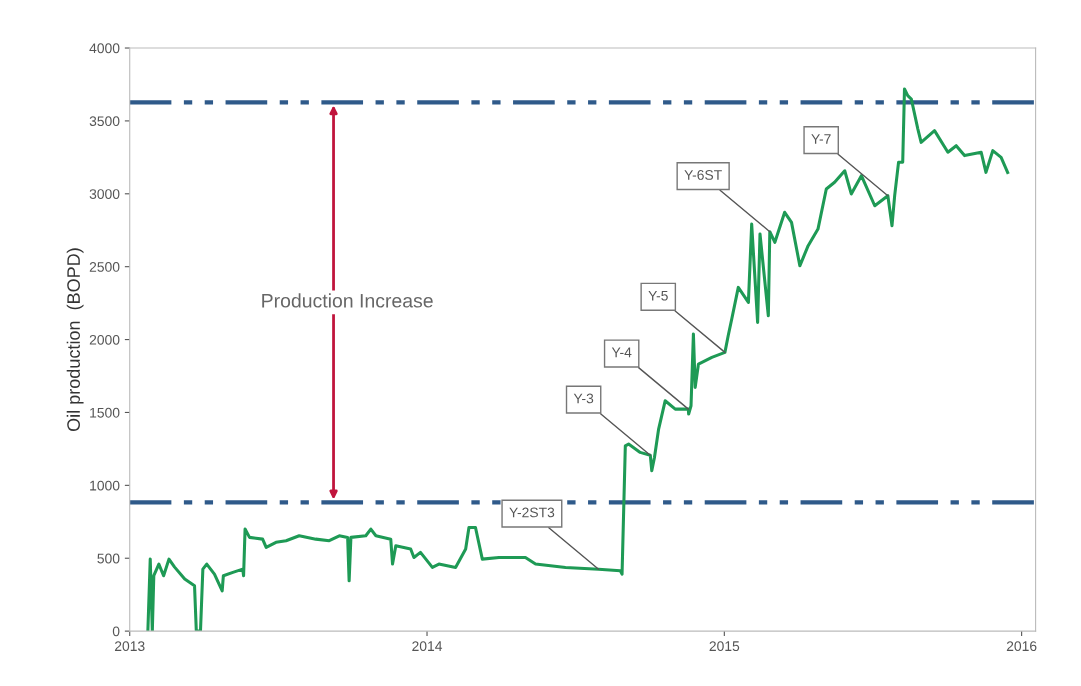 The width and height of the screenshot is (1081, 686). What do you see at coordinates (104, 121) in the screenshot?
I see `y-tick-label: 3500` at bounding box center [104, 121].